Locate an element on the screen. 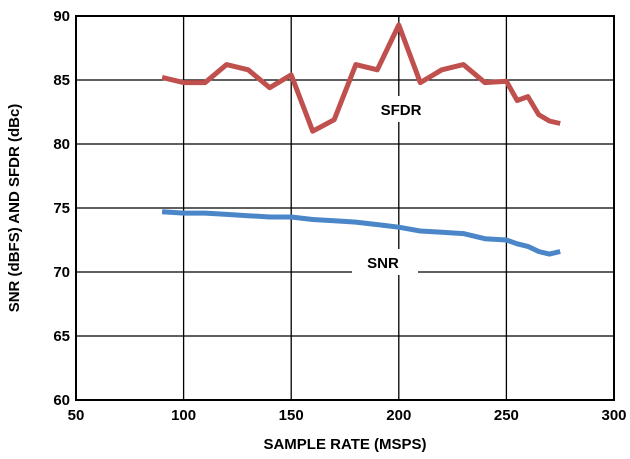 The width and height of the screenshot is (630, 459). series-labels: SFDR SNR is located at coordinates (394, 185).